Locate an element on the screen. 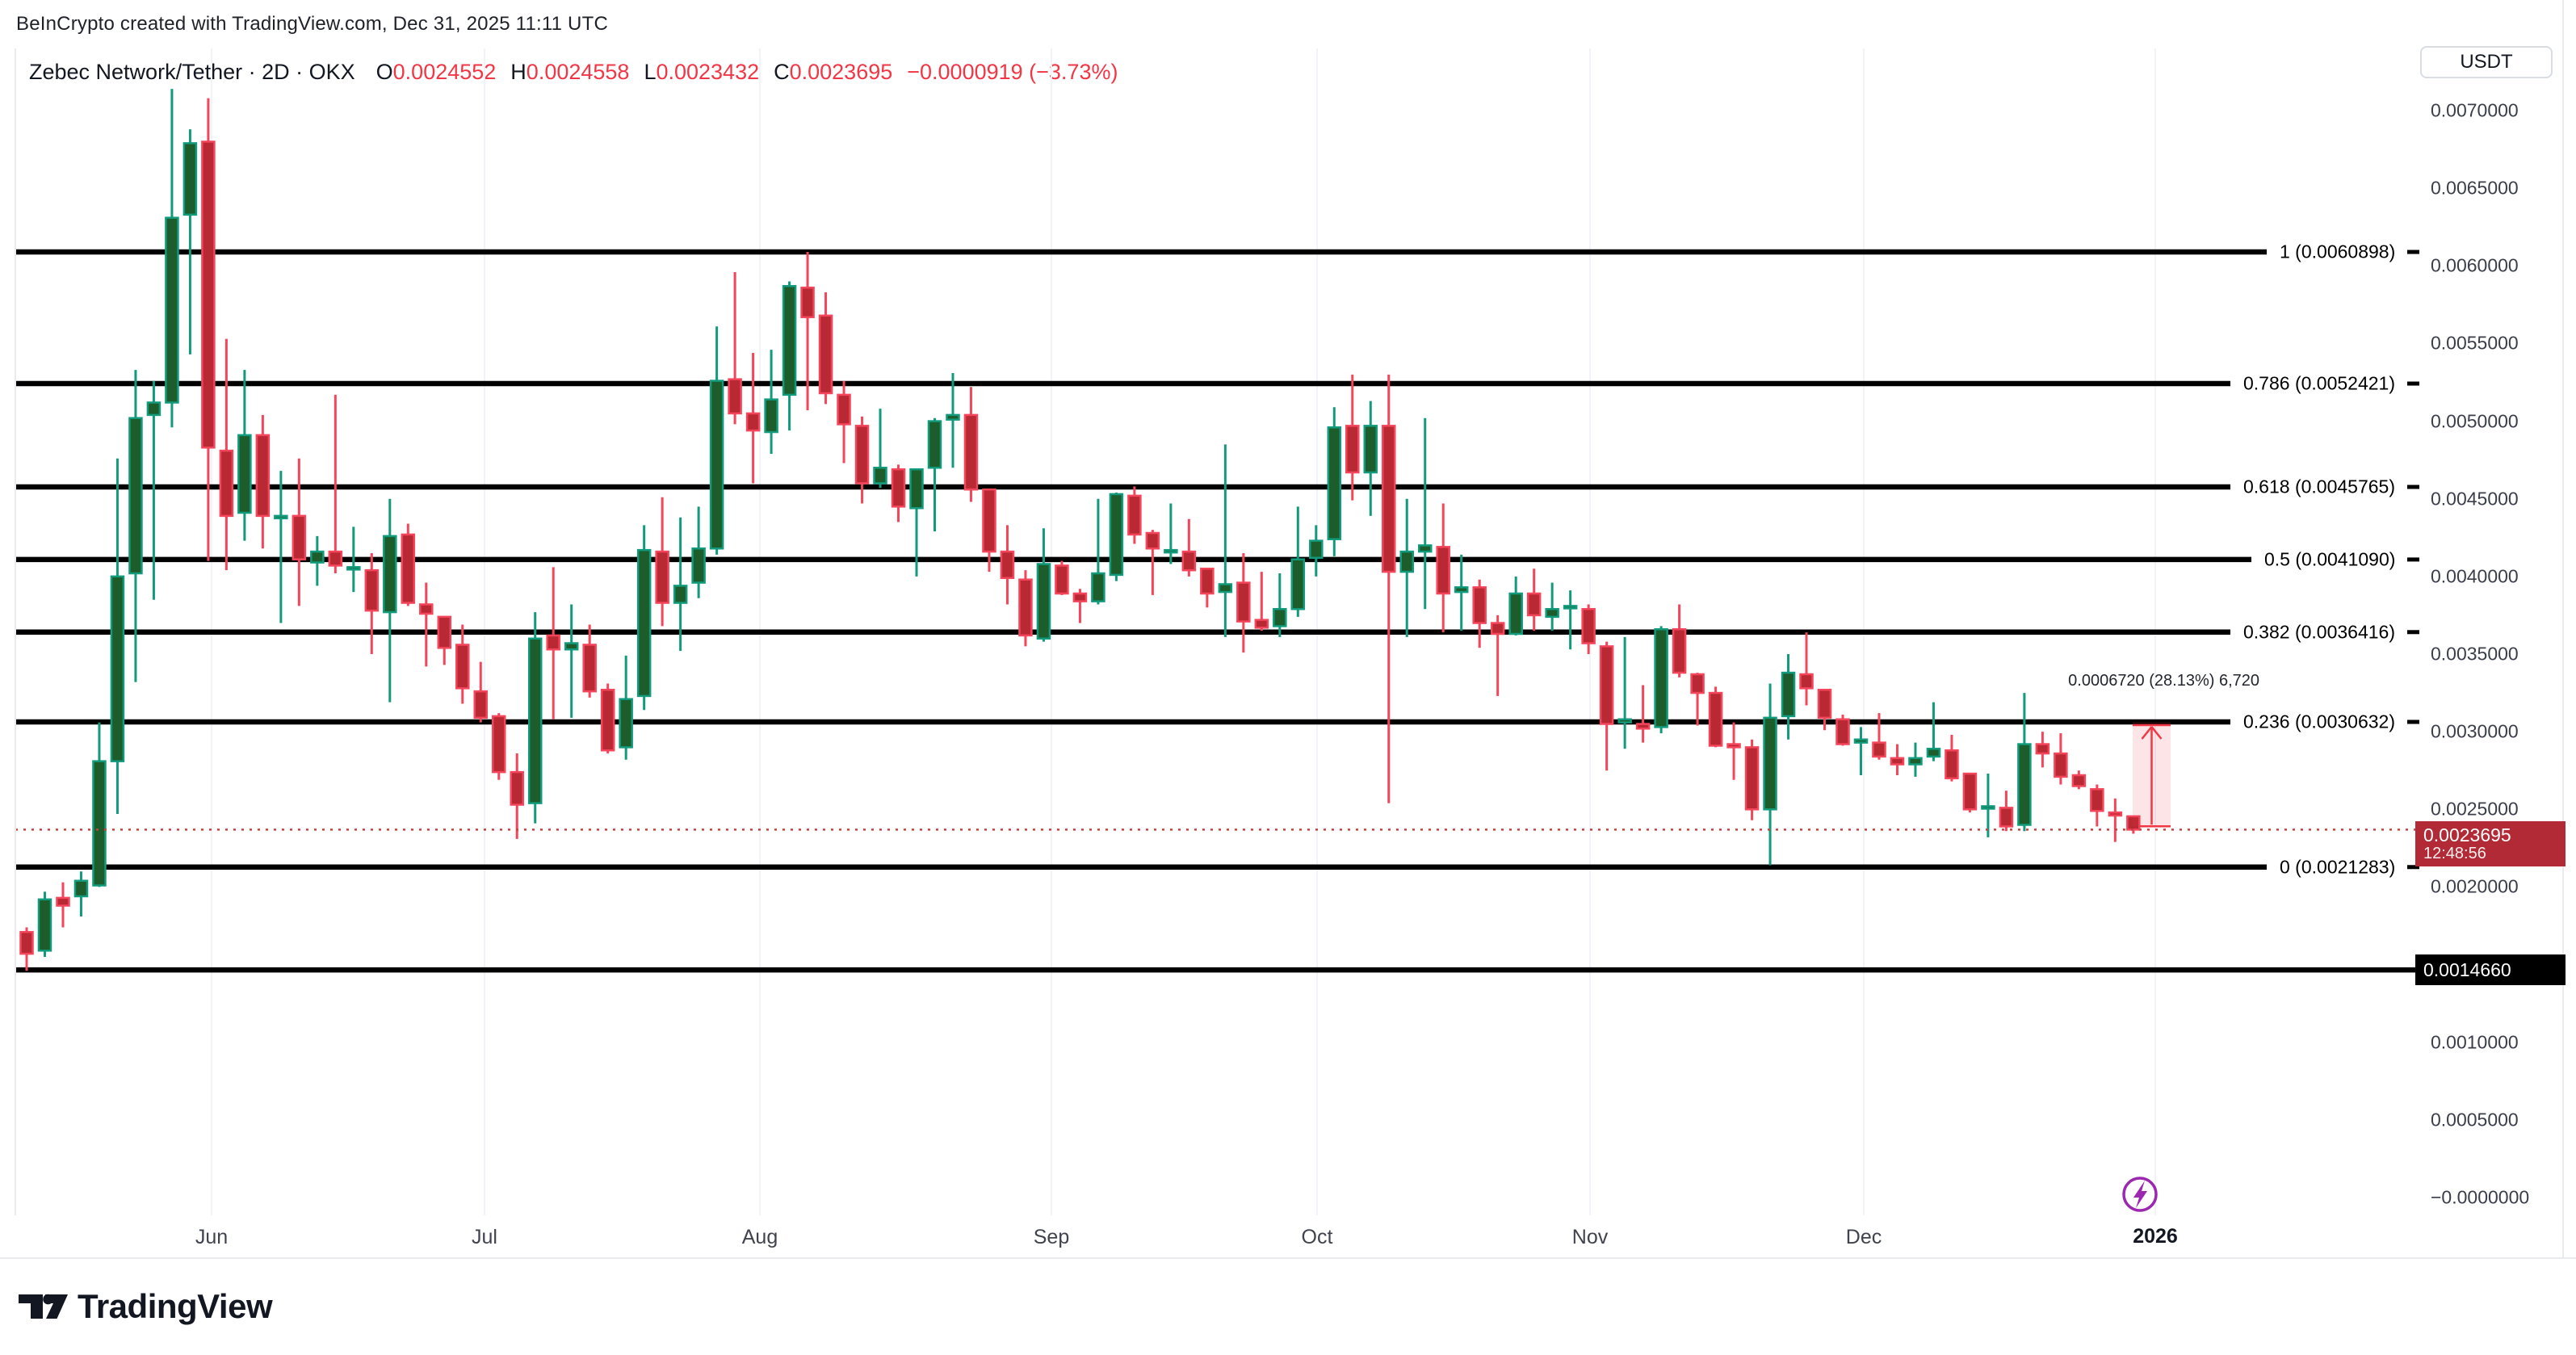 This screenshot has width=2576, height=1355. month-label-jun: Jun is located at coordinates (212, 1237).